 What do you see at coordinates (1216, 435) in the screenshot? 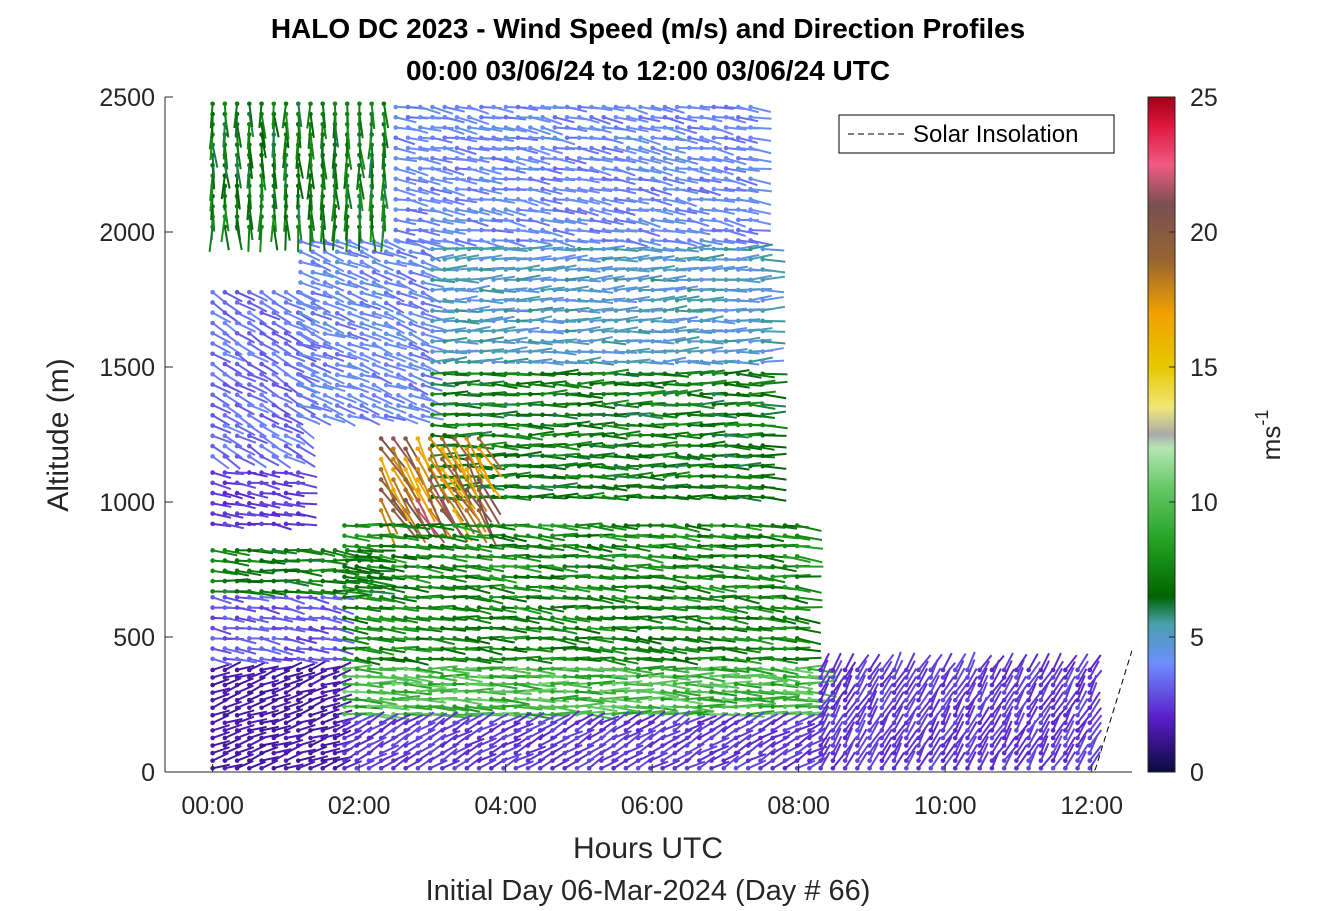
I see `colorbar: 0 5 10 15 20 25 ms-1` at bounding box center [1216, 435].